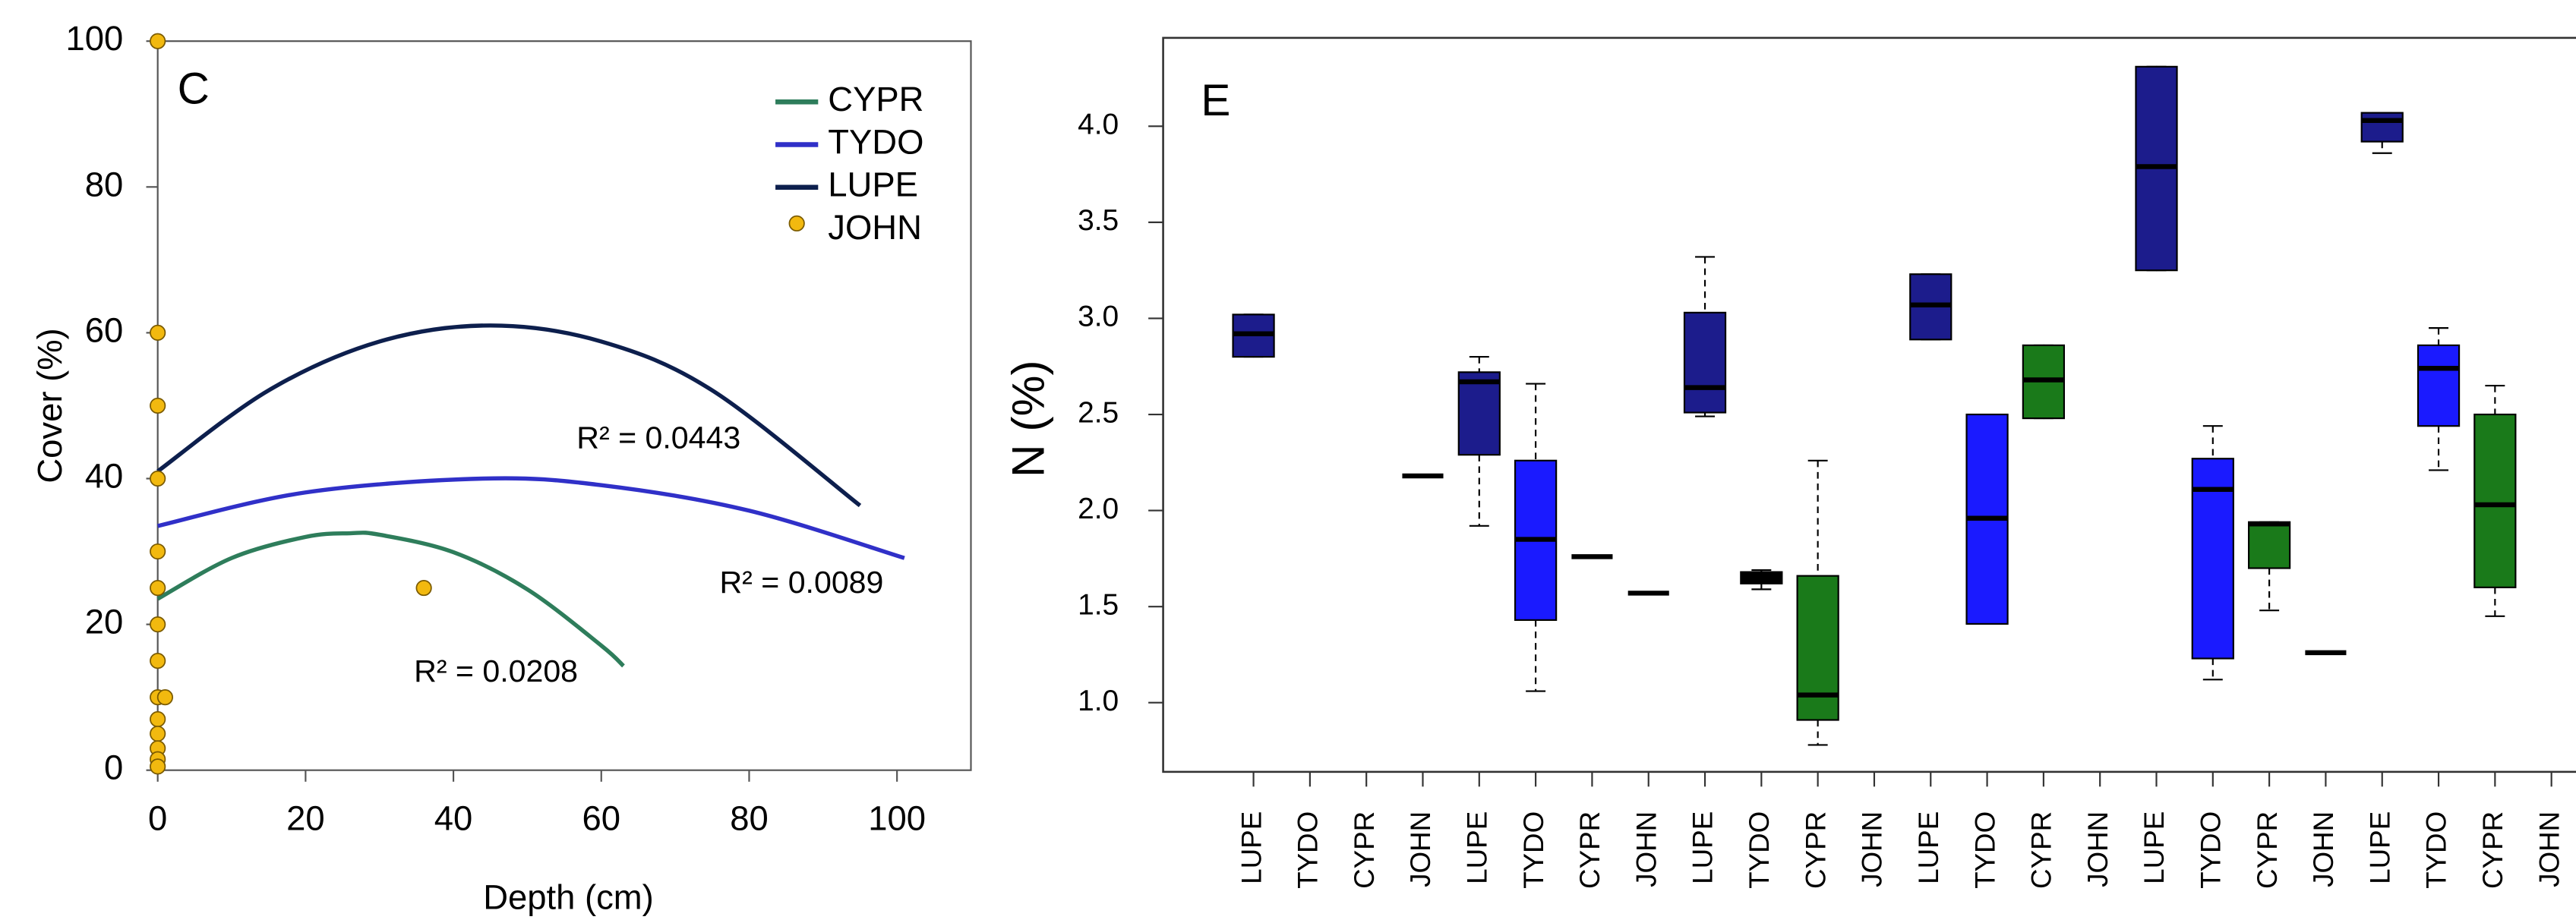  I want to click on x-tick-label: 80, so click(750, 818).